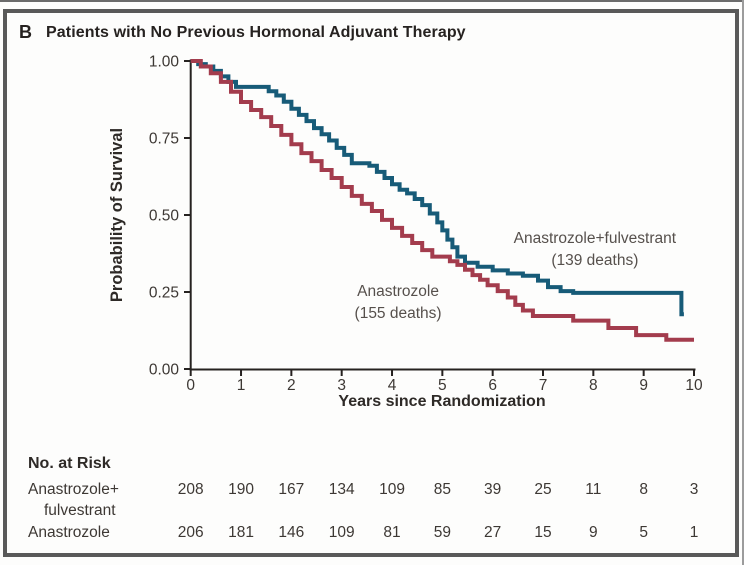  Describe the element at coordinates (442, 532) in the screenshot. I see `risk-count: 59` at that location.